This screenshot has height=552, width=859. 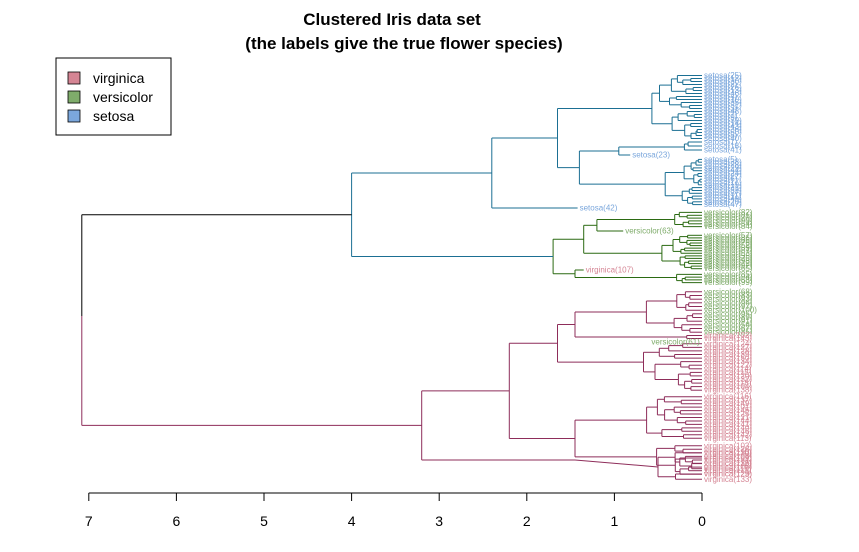 What do you see at coordinates (728, 427) in the screenshot?
I see `leaf-label: virginica(140)` at bounding box center [728, 427].